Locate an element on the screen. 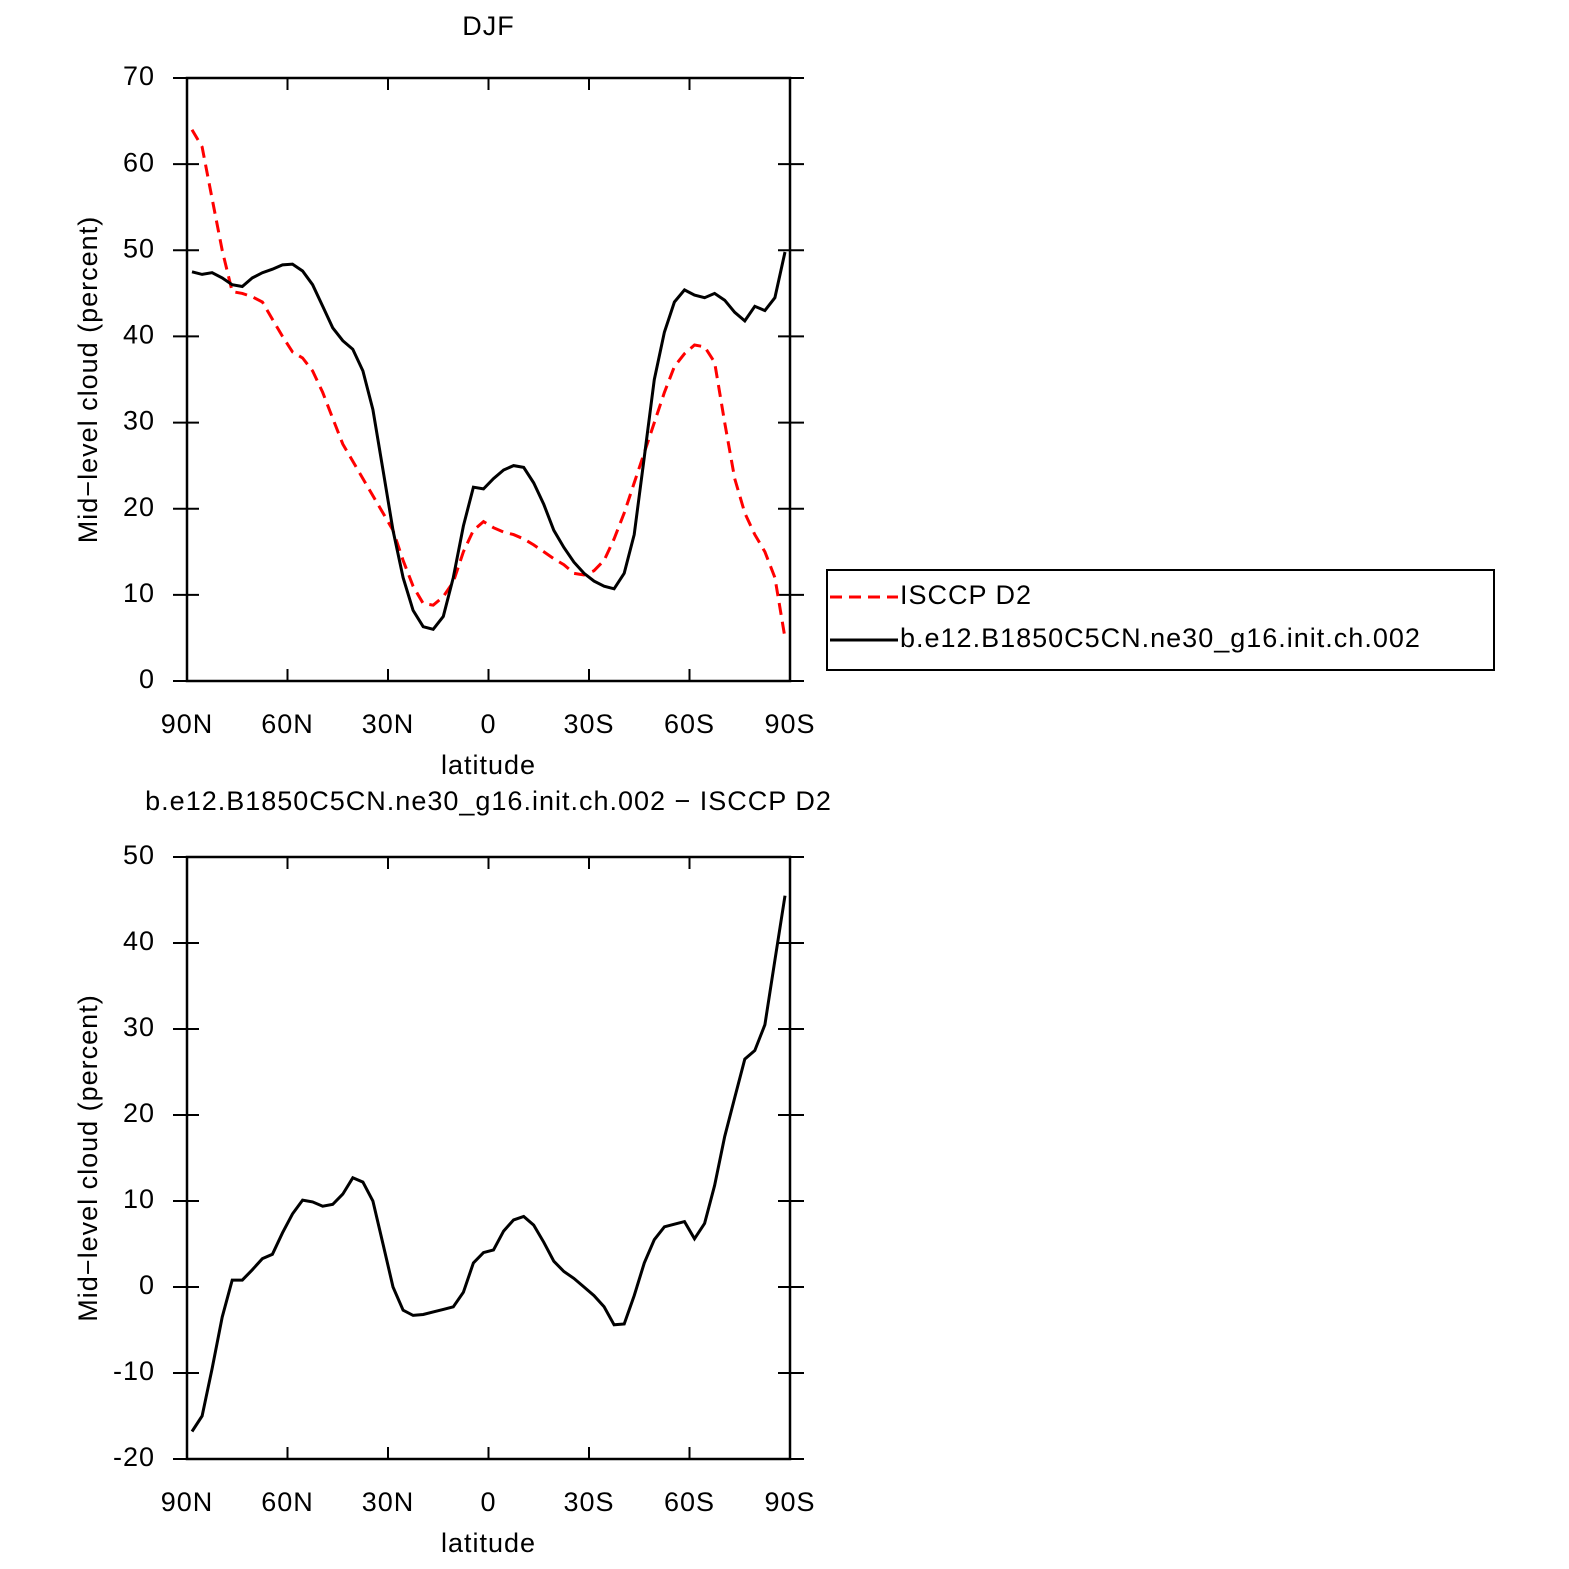  legend-label: b.e12.B1850C5CN.ne30_g16.init.ch.002 is located at coordinates (1160, 638).